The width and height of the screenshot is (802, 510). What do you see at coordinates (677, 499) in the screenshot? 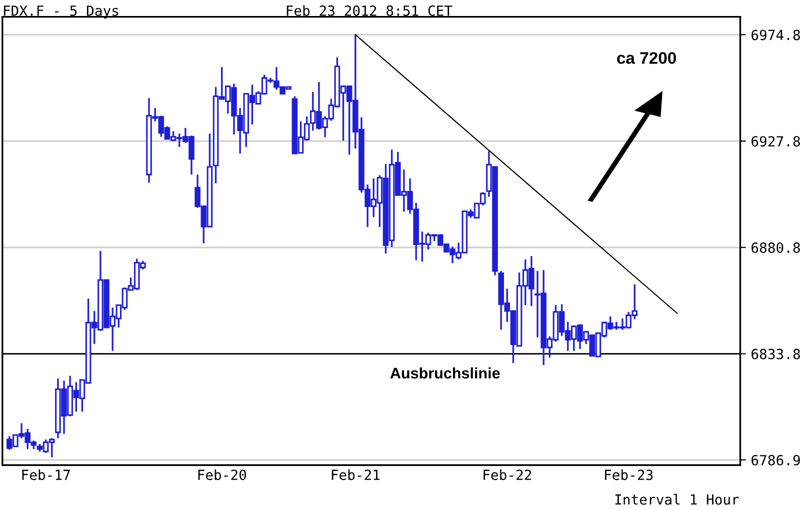
I see `text: Interval 1 Hour` at bounding box center [677, 499].